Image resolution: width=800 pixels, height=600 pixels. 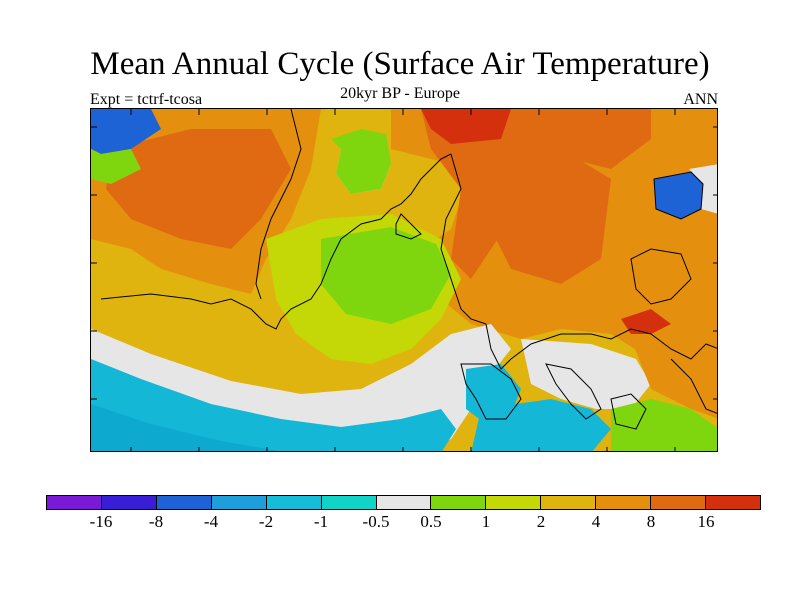 I want to click on colorbar-label: -0.5, so click(x=376, y=521).